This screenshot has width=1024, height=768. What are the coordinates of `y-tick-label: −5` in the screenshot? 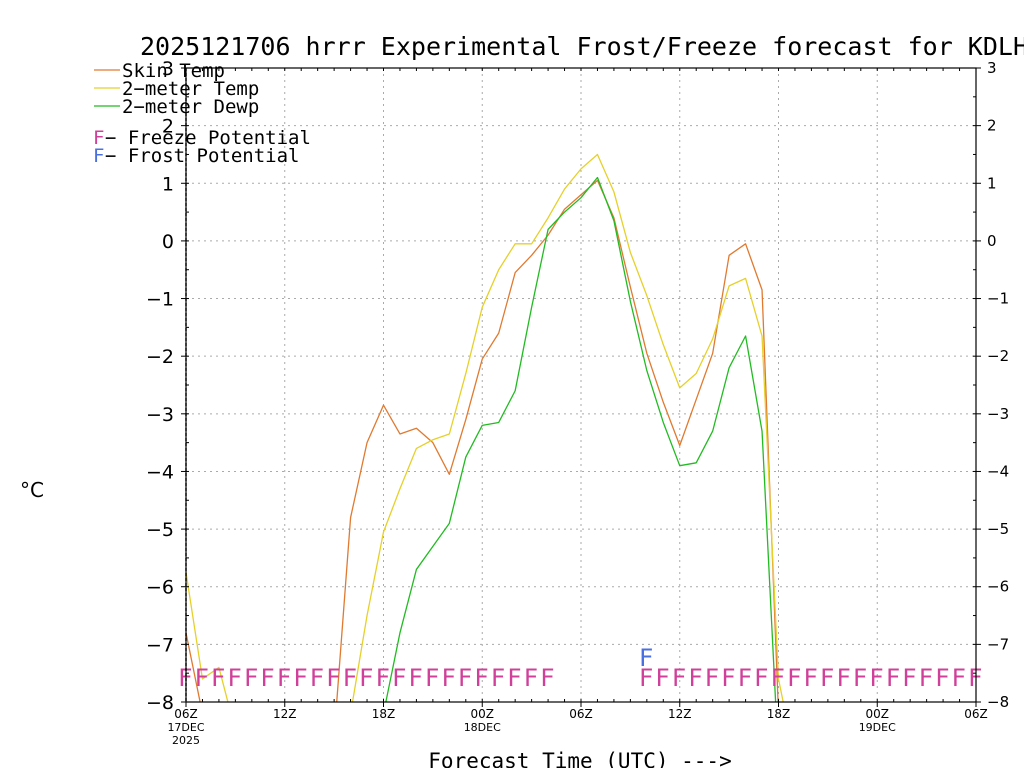 It's located at (160, 530).